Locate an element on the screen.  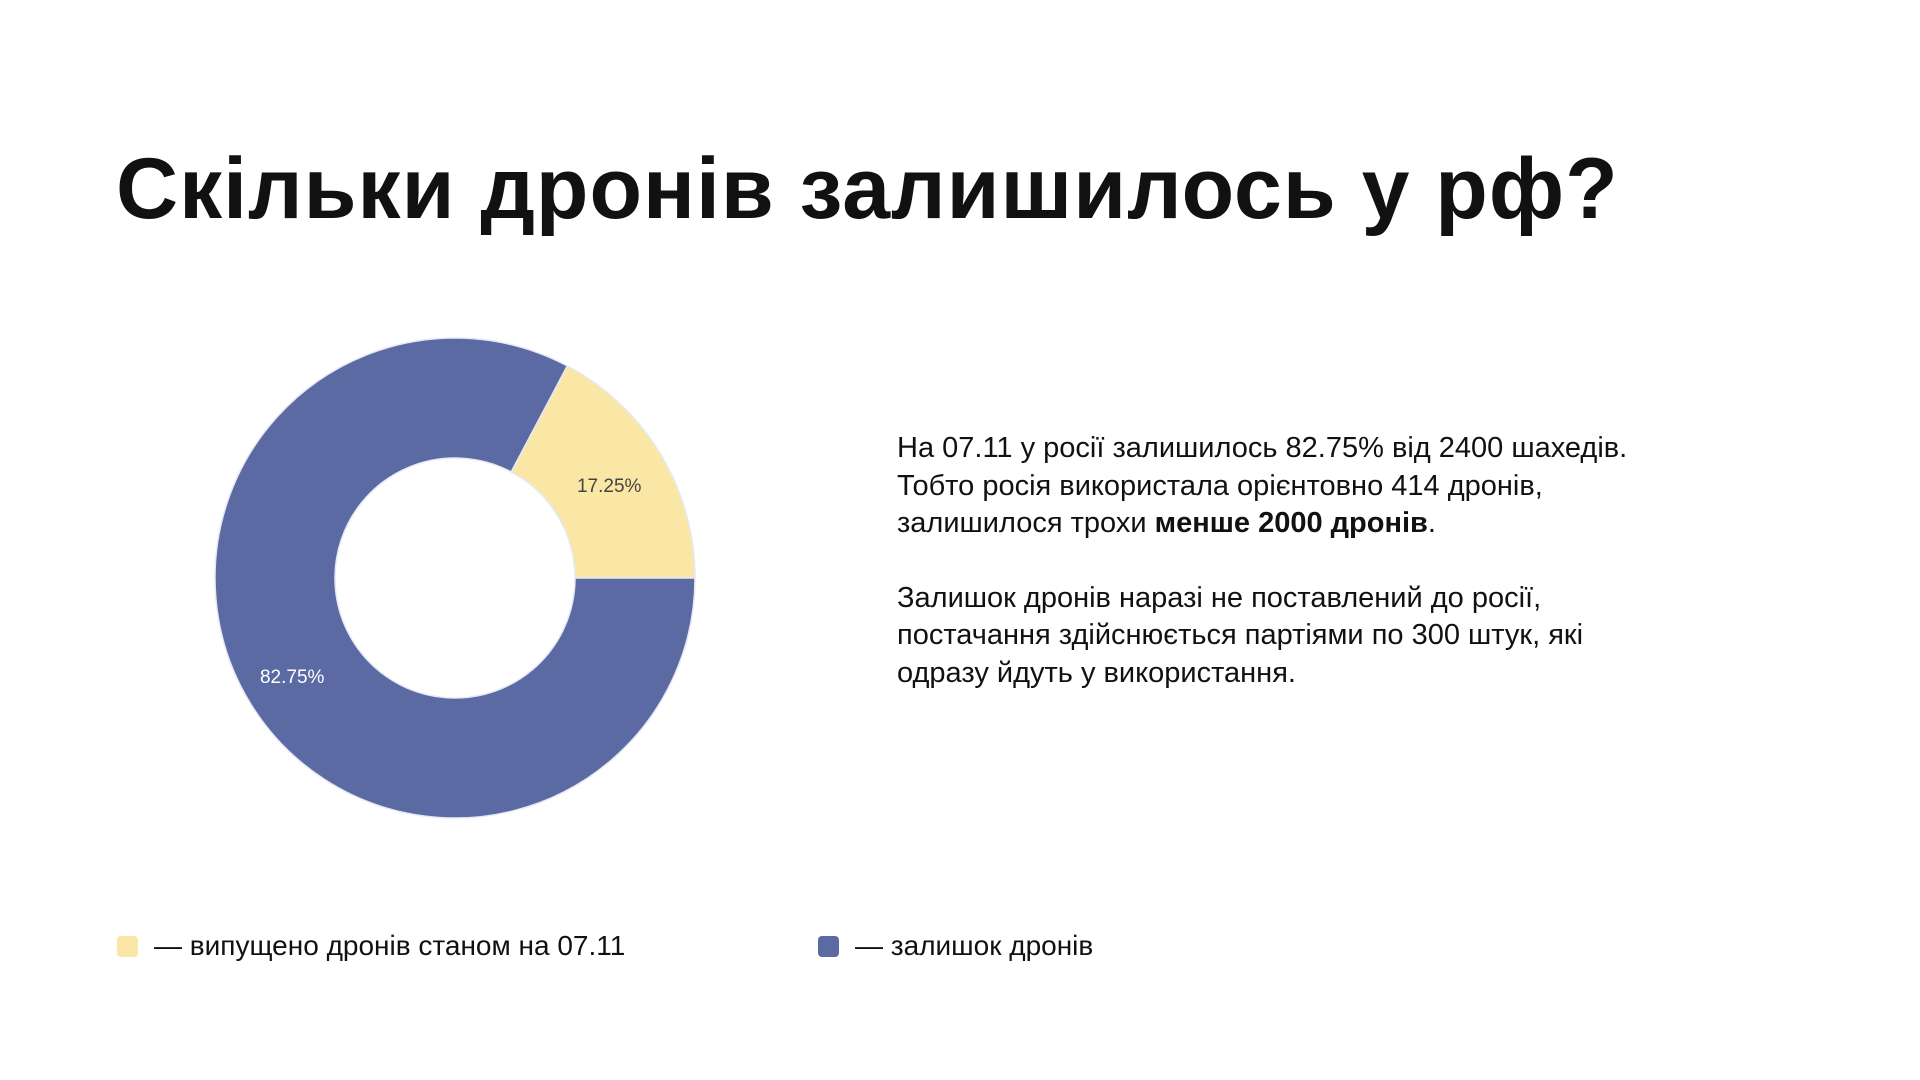
p1-end: . is located at coordinates (1431, 523).